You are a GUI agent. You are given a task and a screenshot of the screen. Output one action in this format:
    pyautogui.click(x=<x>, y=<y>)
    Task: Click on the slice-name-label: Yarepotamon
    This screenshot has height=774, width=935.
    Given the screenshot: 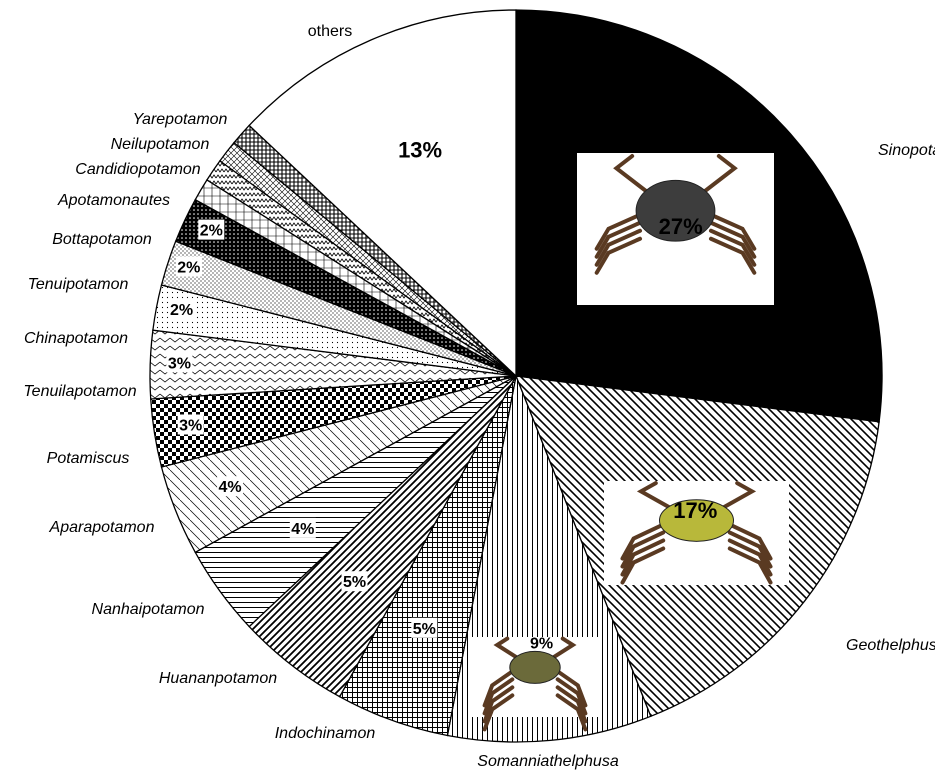 What is the action you would take?
    pyautogui.click(x=180, y=119)
    